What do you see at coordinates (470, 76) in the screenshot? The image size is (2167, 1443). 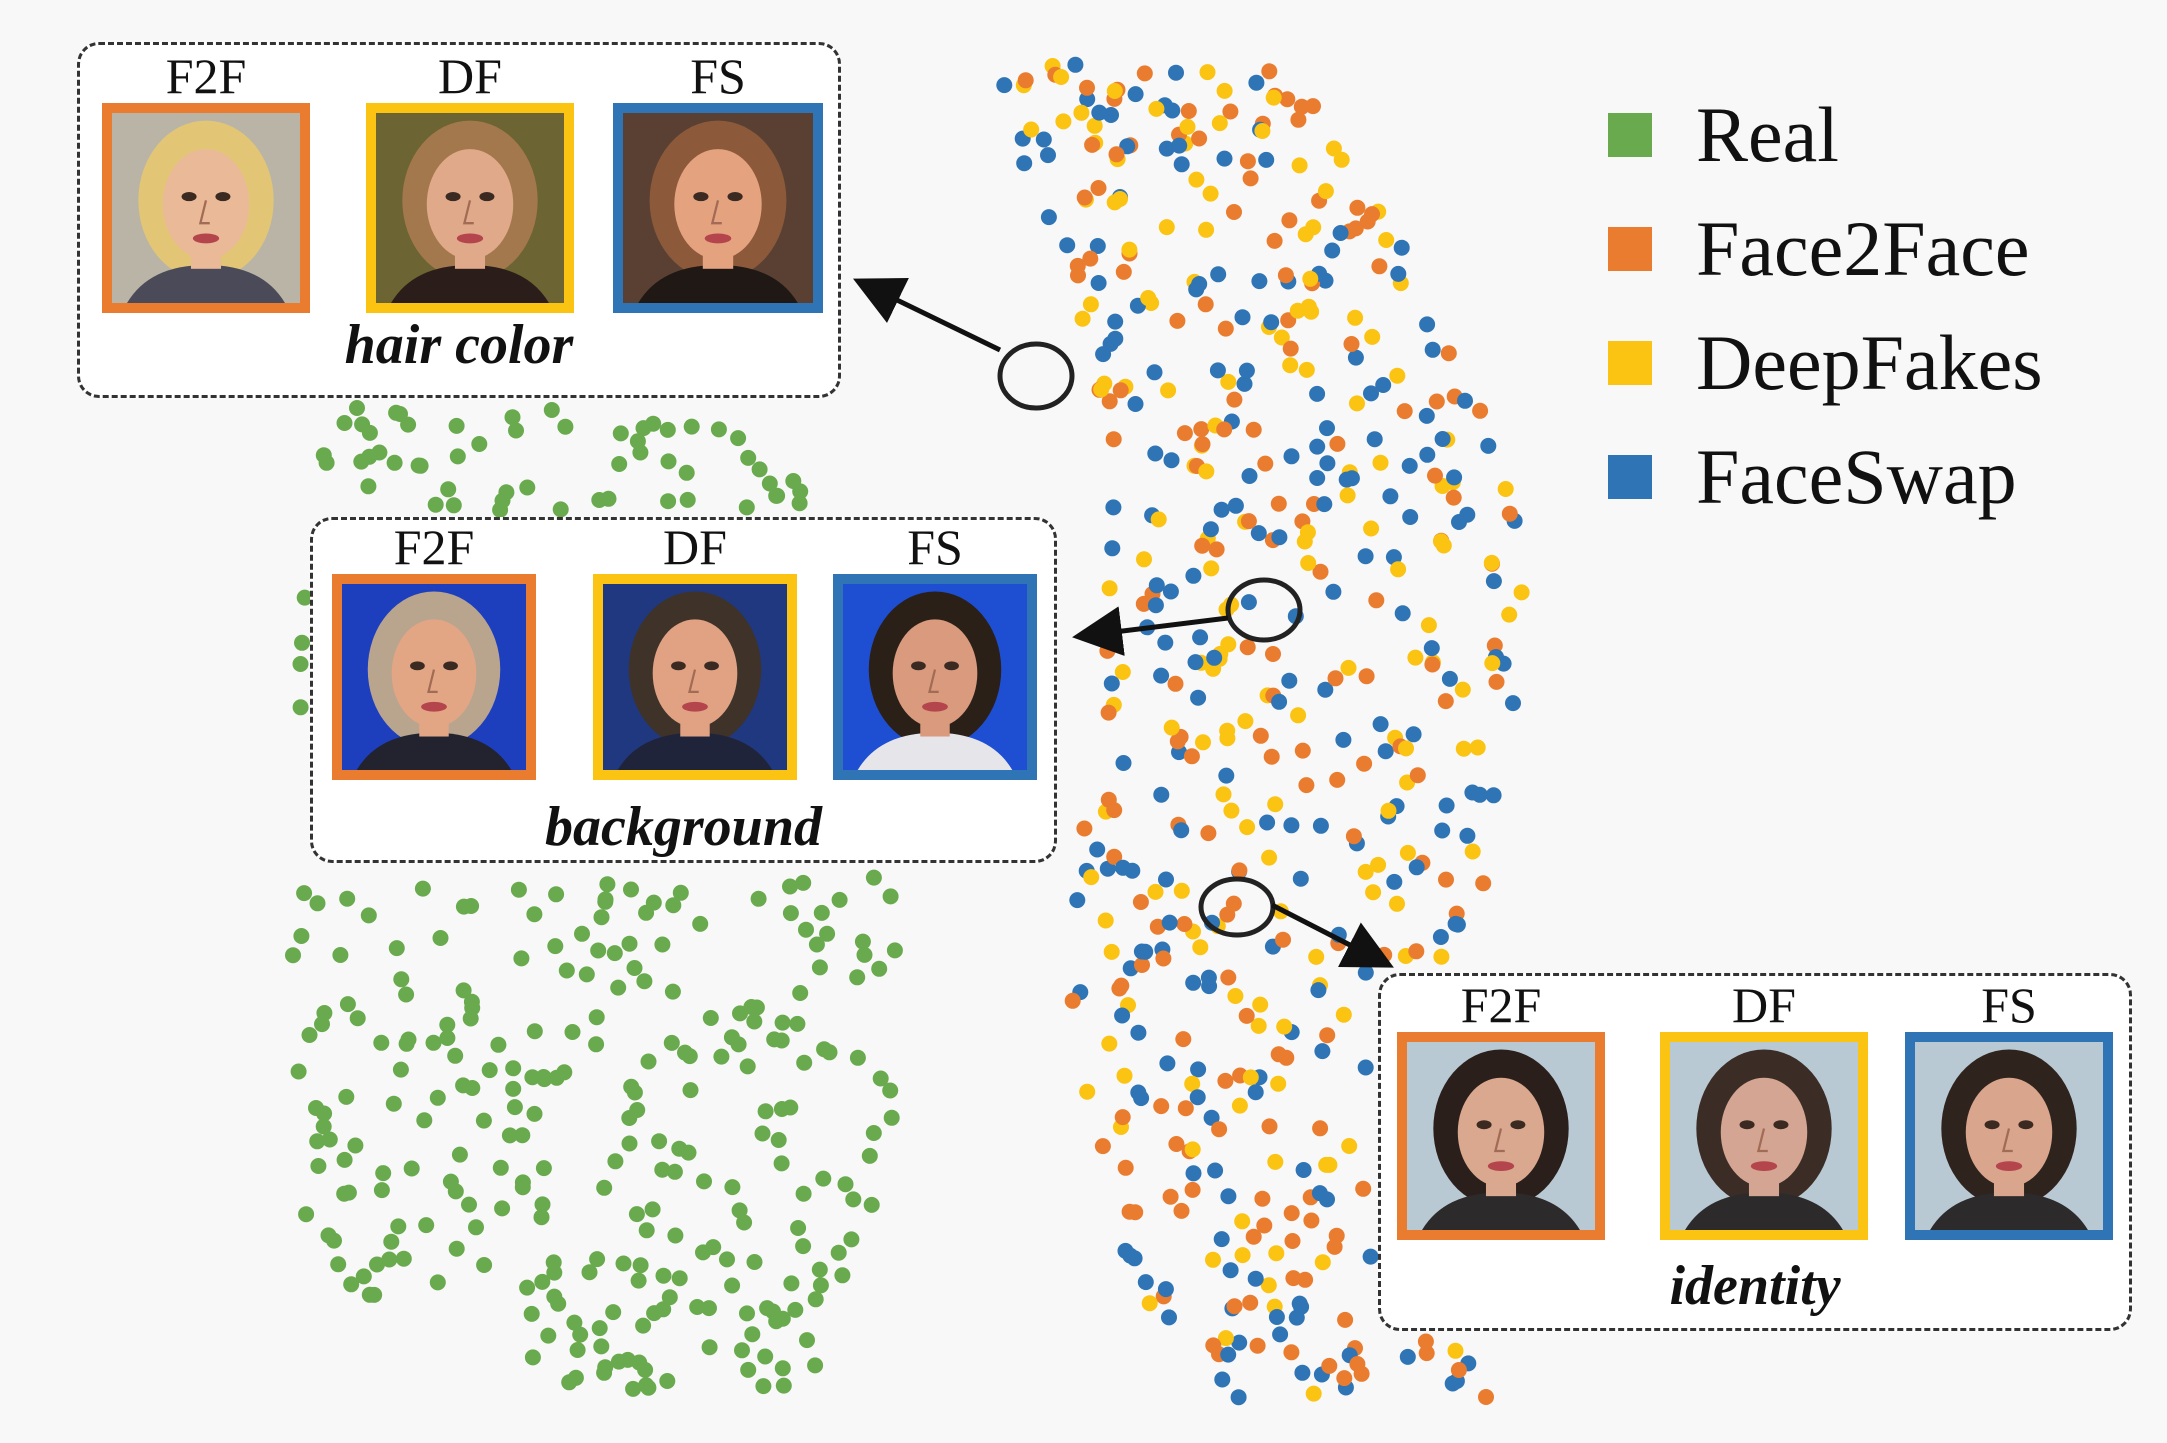 I see `thumb-caption: DF` at bounding box center [470, 76].